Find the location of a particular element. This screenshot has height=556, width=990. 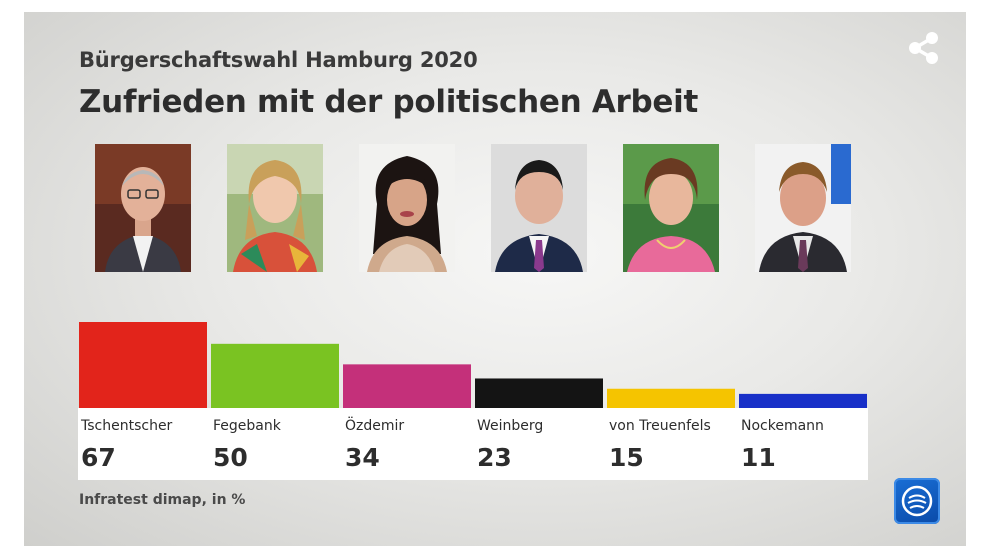

category-label-1: Fegebank is located at coordinates (247, 426).